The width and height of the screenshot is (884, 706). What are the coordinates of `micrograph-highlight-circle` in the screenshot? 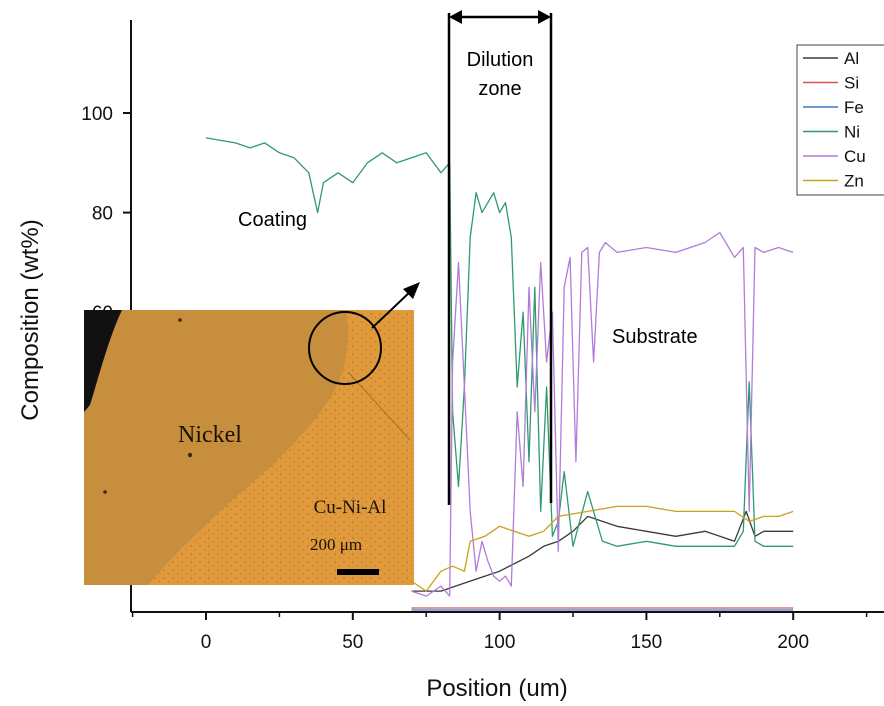 It's located at (345, 348).